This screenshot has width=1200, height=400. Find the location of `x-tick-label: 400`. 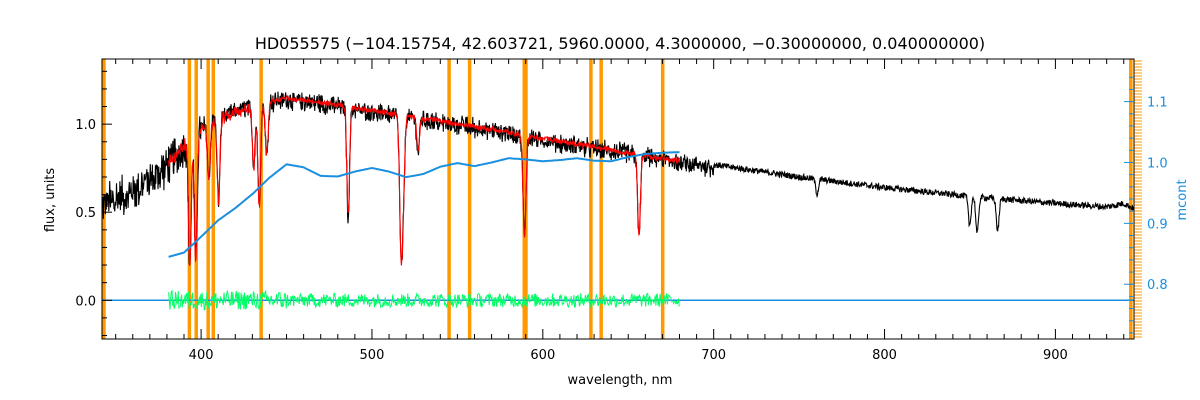

x-tick-label: 400 is located at coordinates (201, 355).